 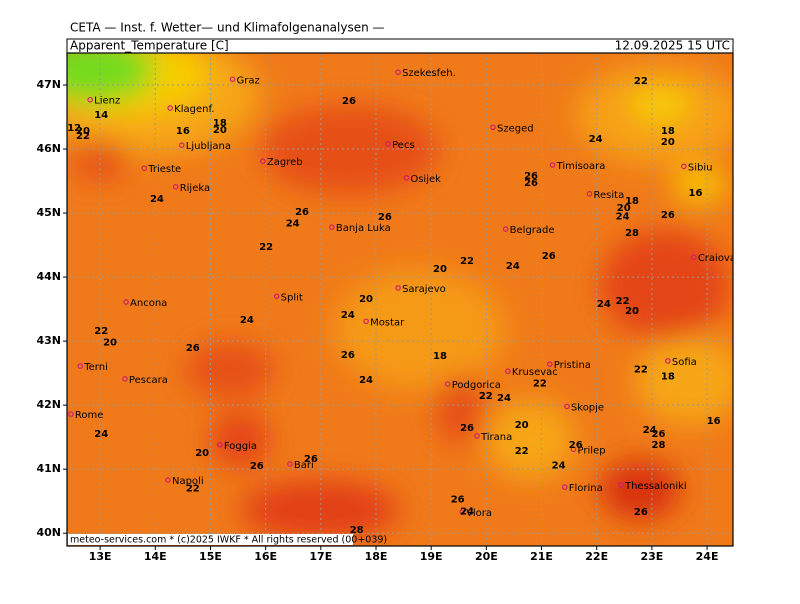 What do you see at coordinates (48, 212) in the screenshot?
I see `y-tick-label: 45N` at bounding box center [48, 212].